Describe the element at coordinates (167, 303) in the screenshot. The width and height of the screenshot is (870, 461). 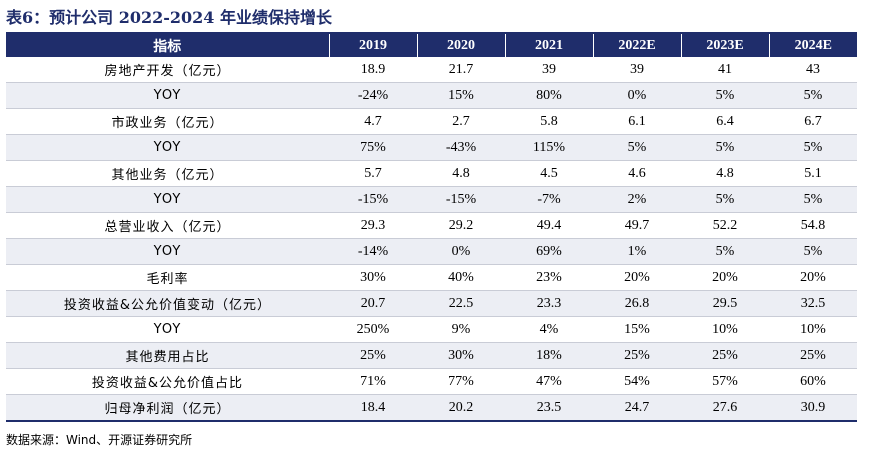
I see `row-label: 投资收益&公允价值变动（亿元）` at that location.